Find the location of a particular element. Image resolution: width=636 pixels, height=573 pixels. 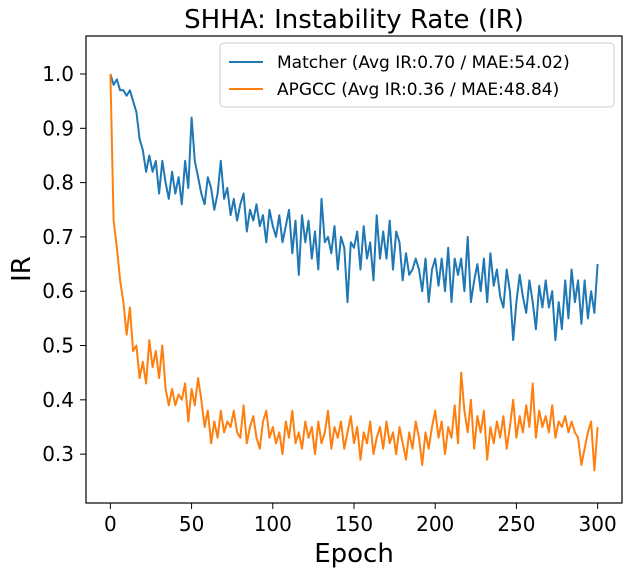

x-tick-label: 250 is located at coordinates (516, 524).